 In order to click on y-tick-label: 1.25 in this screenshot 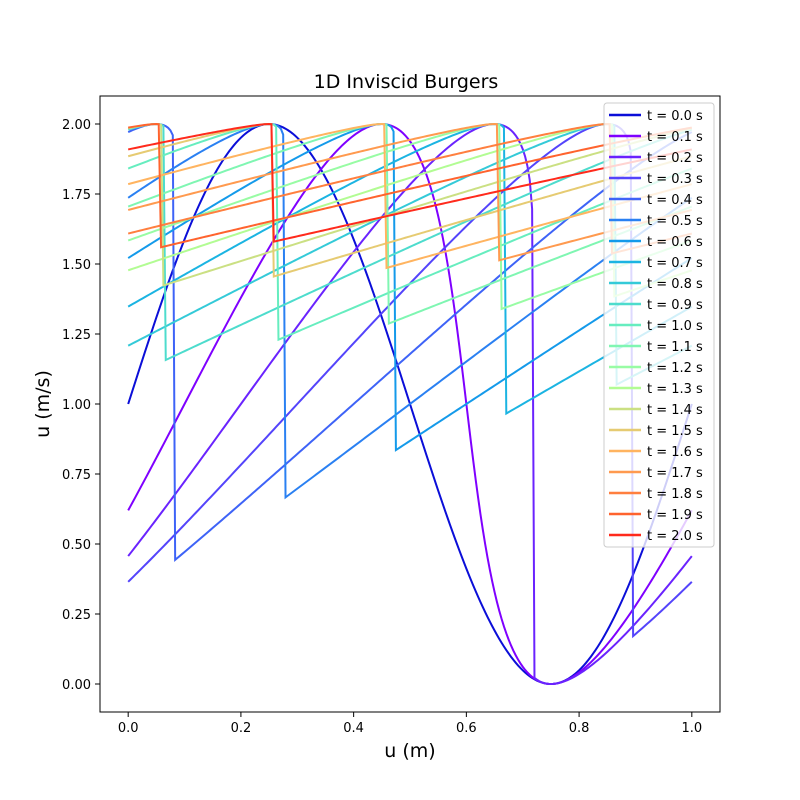, I will do `click(76, 335)`.